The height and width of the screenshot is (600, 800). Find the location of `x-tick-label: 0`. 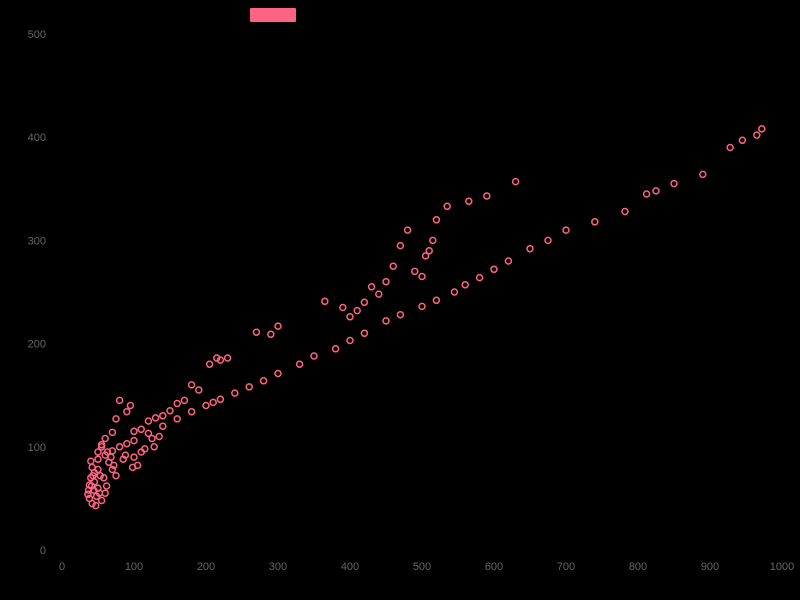

x-tick-label: 0 is located at coordinates (62, 567).